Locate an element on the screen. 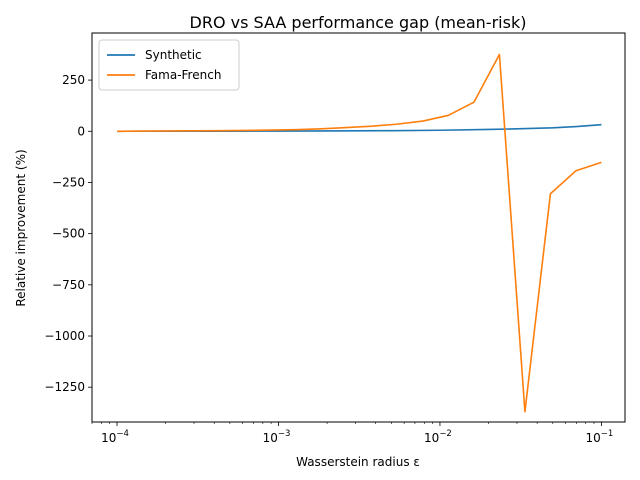  legend-label-fama-french: Fama-French is located at coordinates (183, 75).